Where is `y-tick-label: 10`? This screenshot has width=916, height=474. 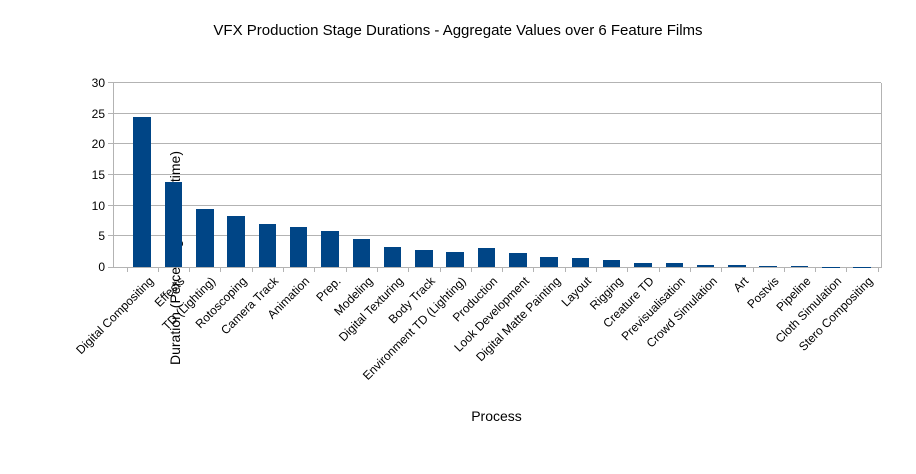
y-tick-label: 10 is located at coordinates (98, 205).